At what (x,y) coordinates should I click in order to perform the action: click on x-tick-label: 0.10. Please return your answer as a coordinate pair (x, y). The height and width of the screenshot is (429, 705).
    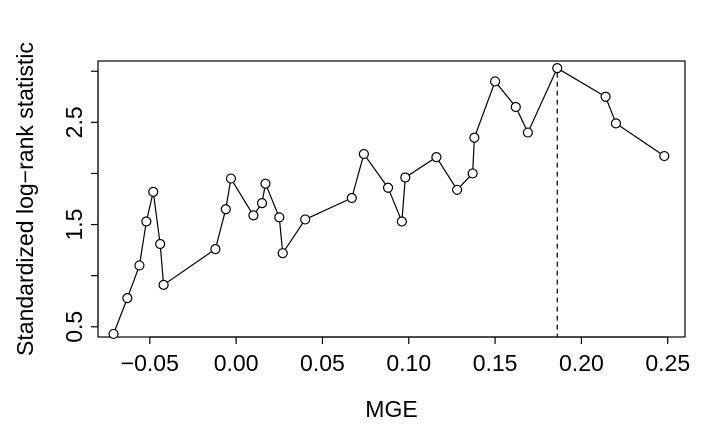
    Looking at the image, I should click on (408, 363).